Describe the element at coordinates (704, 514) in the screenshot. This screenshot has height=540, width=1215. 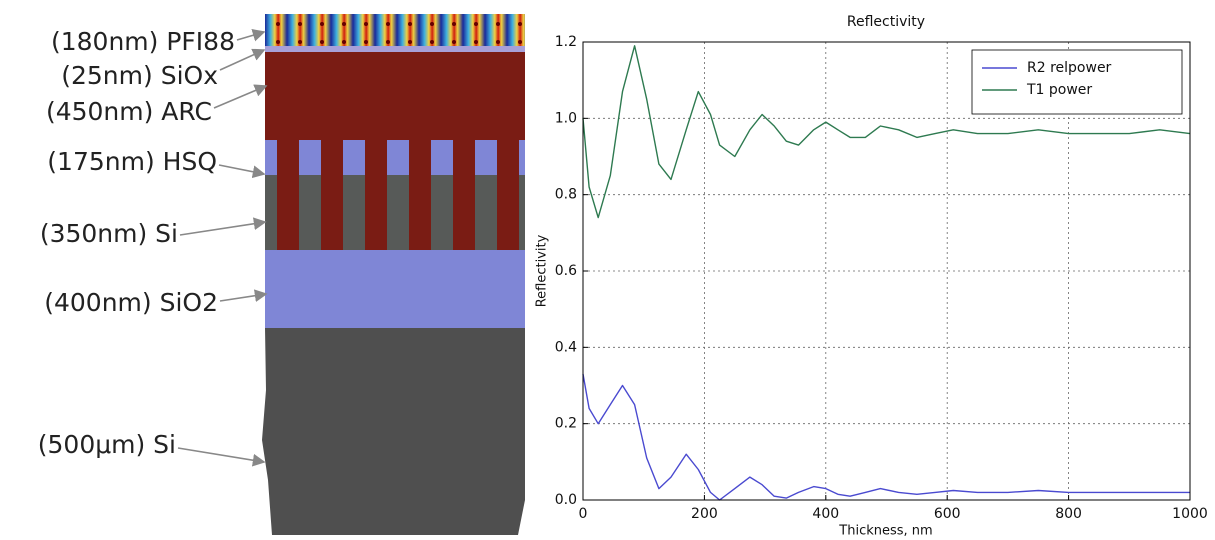
I see `x-tick-label: 200` at that location.